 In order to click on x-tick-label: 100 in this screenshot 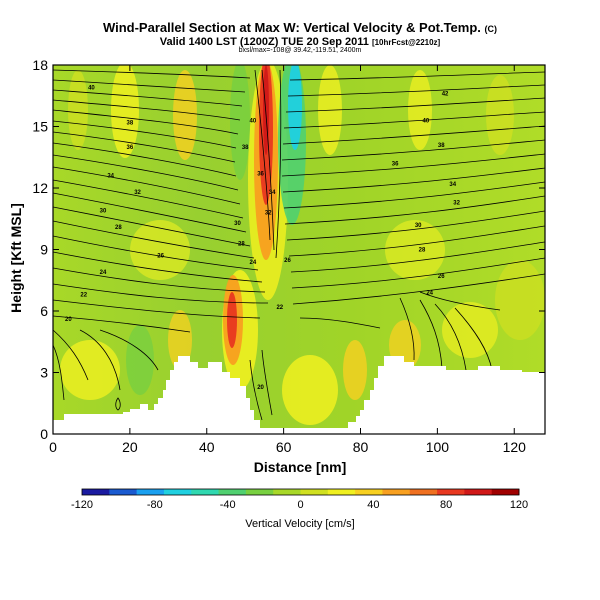, I will do `click(438, 447)`.